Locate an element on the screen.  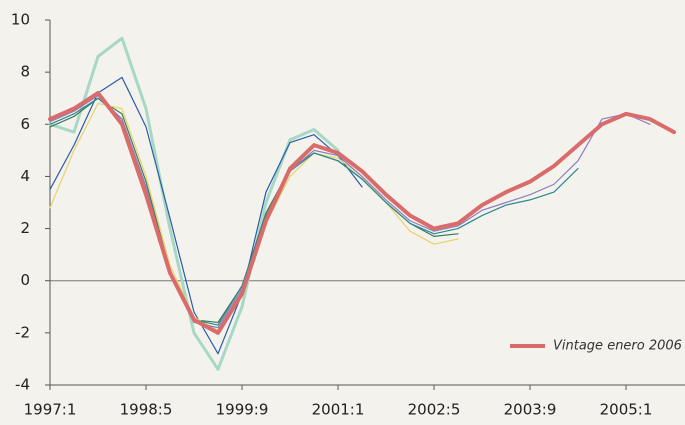
y-tick-label: 0 is located at coordinates (25, 280).